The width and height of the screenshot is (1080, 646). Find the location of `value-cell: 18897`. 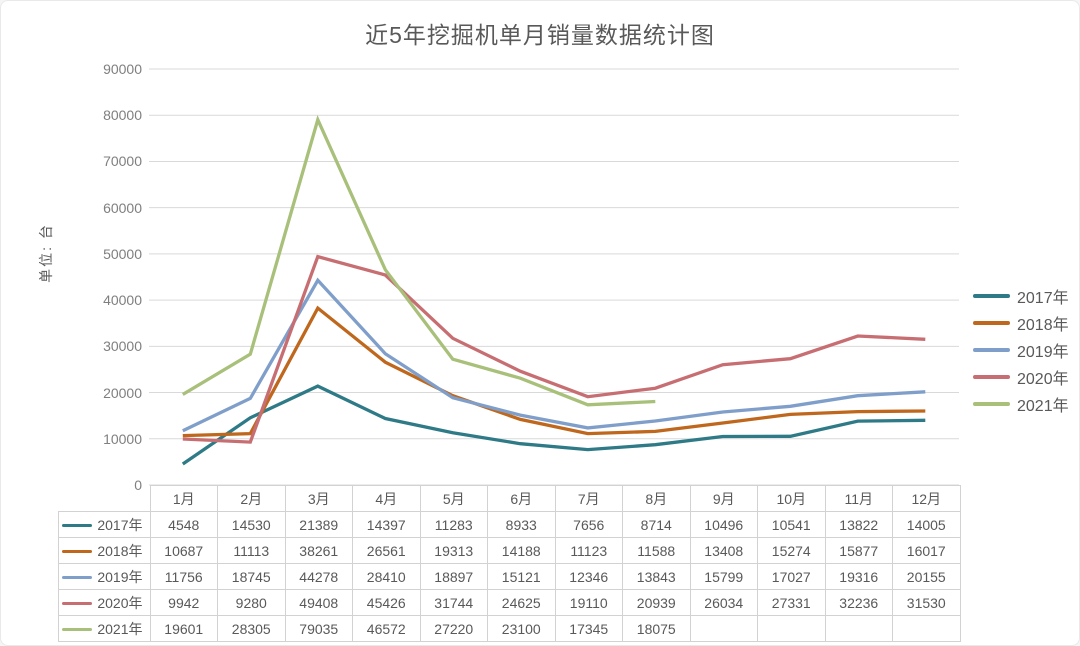

value-cell: 18897 is located at coordinates (453, 576).